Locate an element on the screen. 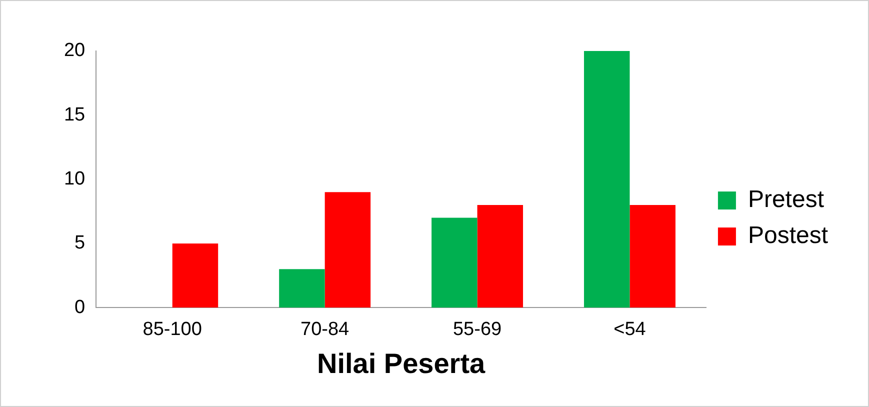 Image resolution: width=869 pixels, height=407 pixels. y-tick-label: 0 is located at coordinates (80, 307).